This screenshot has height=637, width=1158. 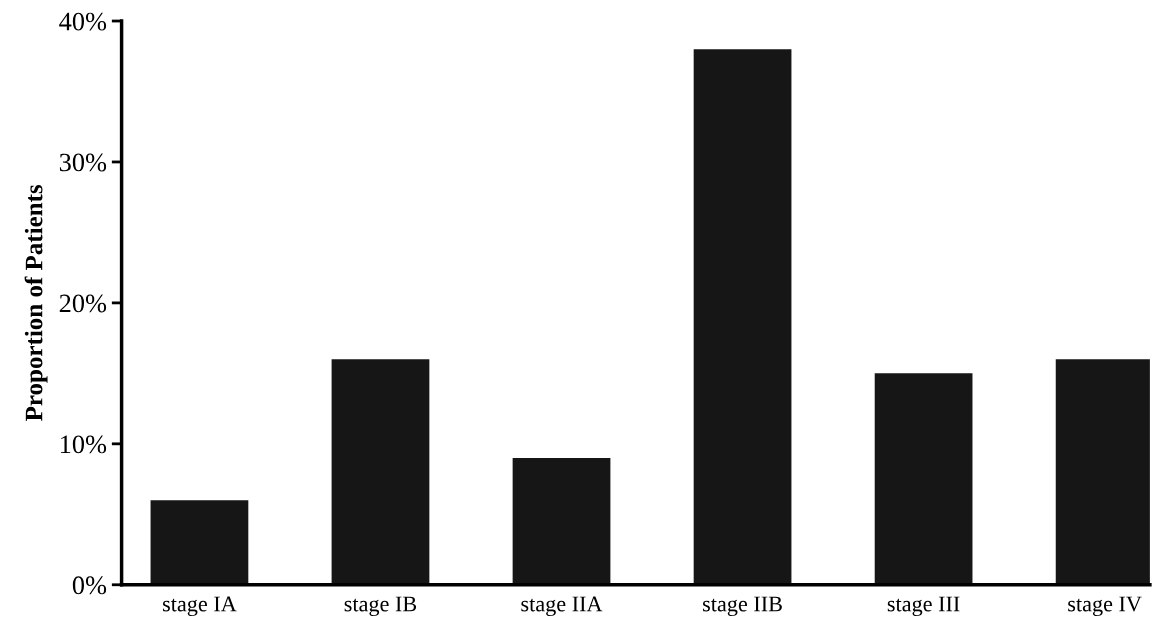 What do you see at coordinates (83, 444) in the screenshot?
I see `y-tick-label: 10%` at bounding box center [83, 444].